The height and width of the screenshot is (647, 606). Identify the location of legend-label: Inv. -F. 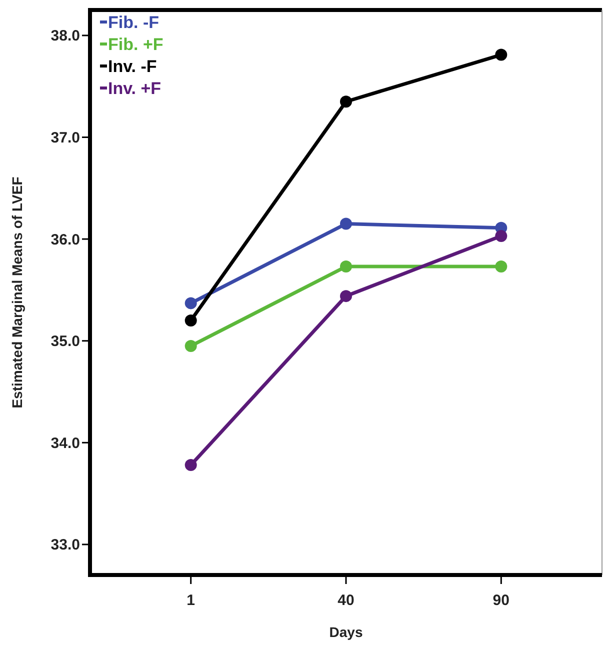
(132, 66).